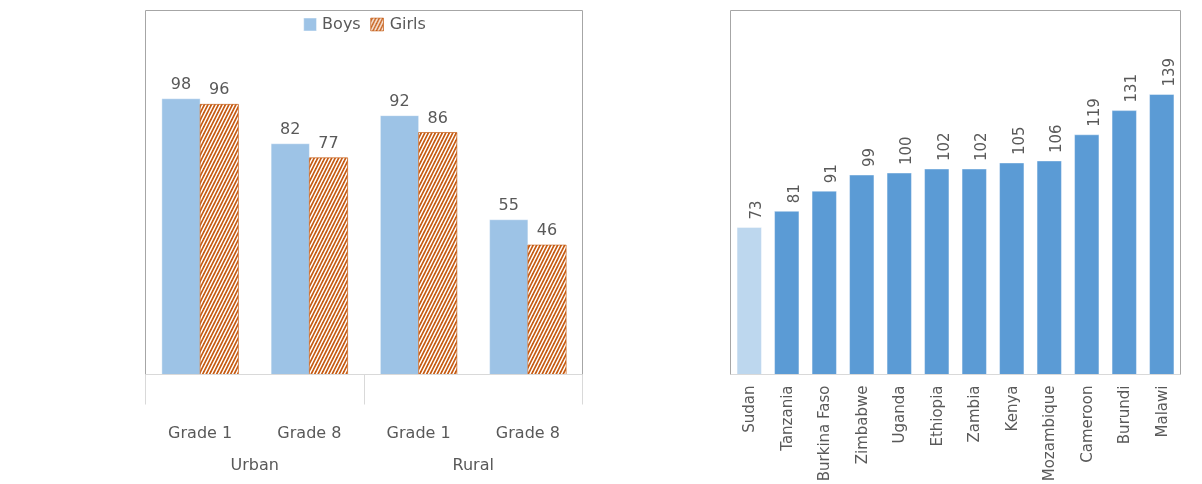 The image size is (1202, 484). I want to click on x-tick-label: Malawi, so click(1161, 411).